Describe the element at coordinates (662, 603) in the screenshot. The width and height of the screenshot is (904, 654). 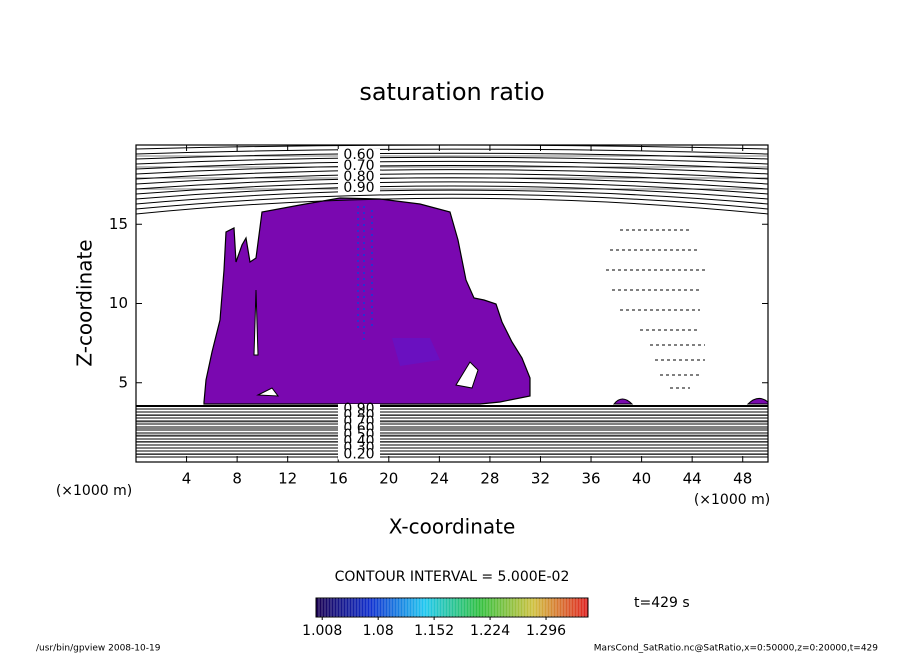
I see `time-label: t=429 s` at that location.